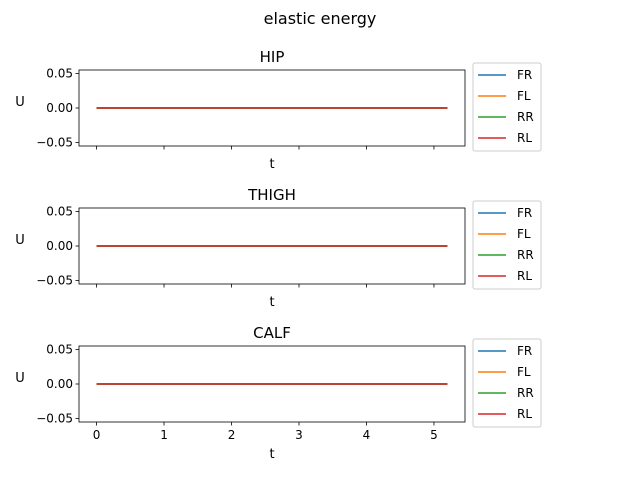  What do you see at coordinates (434, 435) in the screenshot?
I see `x-tick-label: 5` at bounding box center [434, 435].